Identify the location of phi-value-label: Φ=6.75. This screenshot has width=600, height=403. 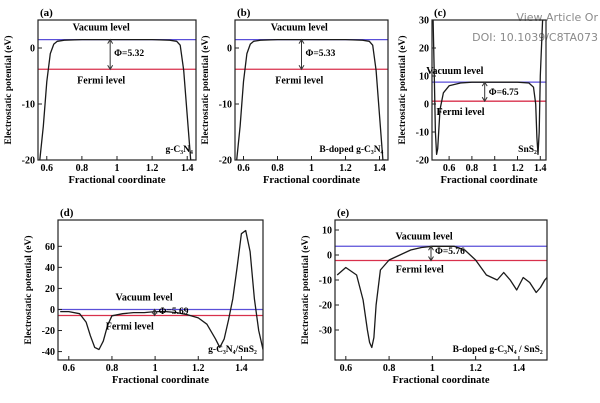
(504, 93).